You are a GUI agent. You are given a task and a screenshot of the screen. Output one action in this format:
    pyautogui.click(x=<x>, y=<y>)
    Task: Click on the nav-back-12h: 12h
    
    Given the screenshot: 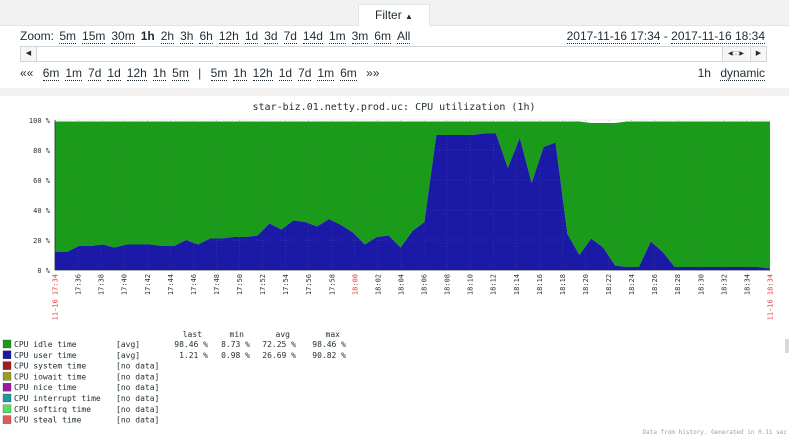 What is the action you would take?
    pyautogui.click(x=136, y=73)
    